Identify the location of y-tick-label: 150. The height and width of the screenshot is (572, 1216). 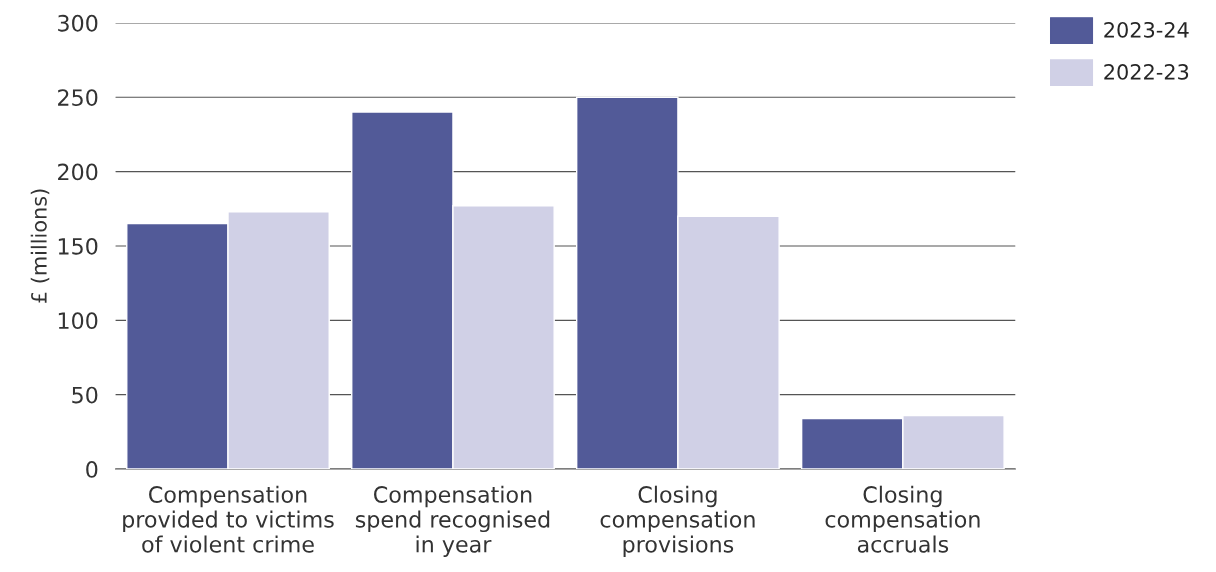
(78, 246).